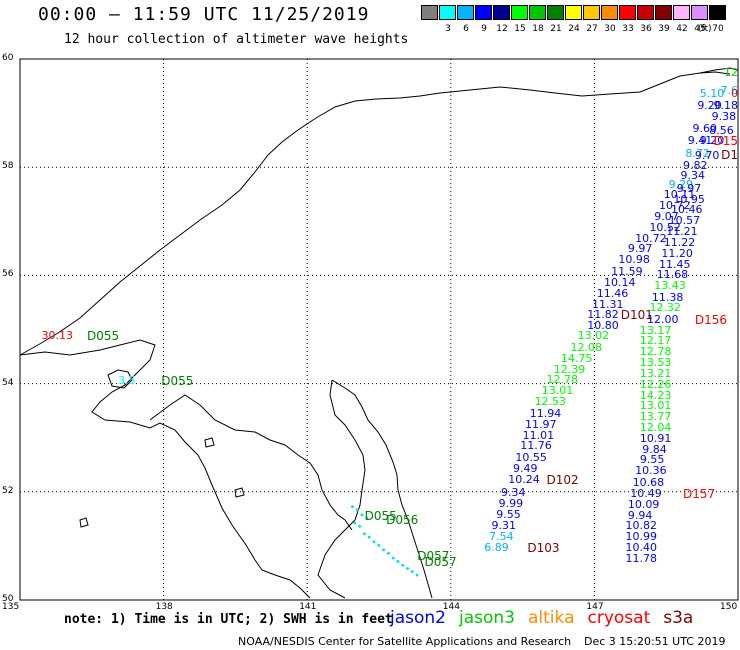 This screenshot has width=740, height=650. I want to click on wave-height-value: 11.31, so click(608, 304).